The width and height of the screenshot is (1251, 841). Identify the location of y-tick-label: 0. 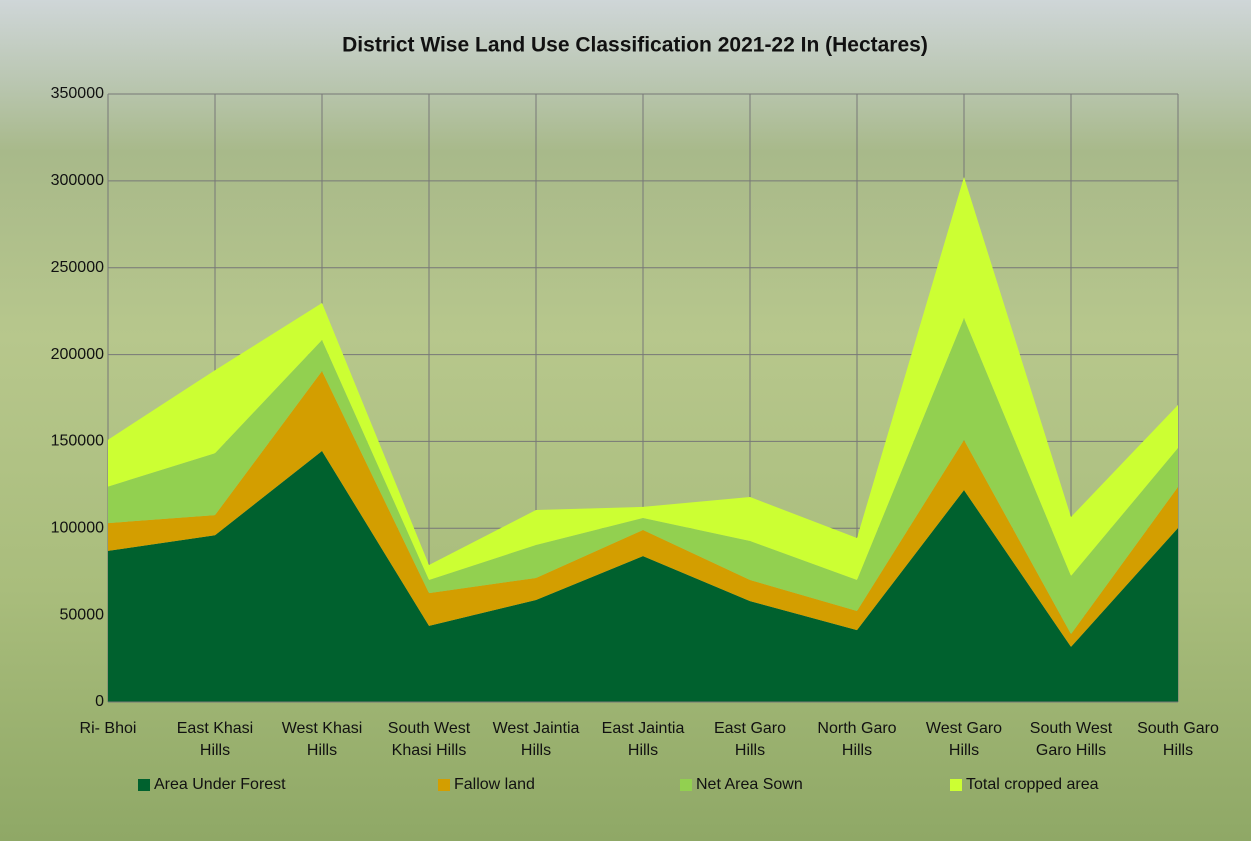
(99, 701).